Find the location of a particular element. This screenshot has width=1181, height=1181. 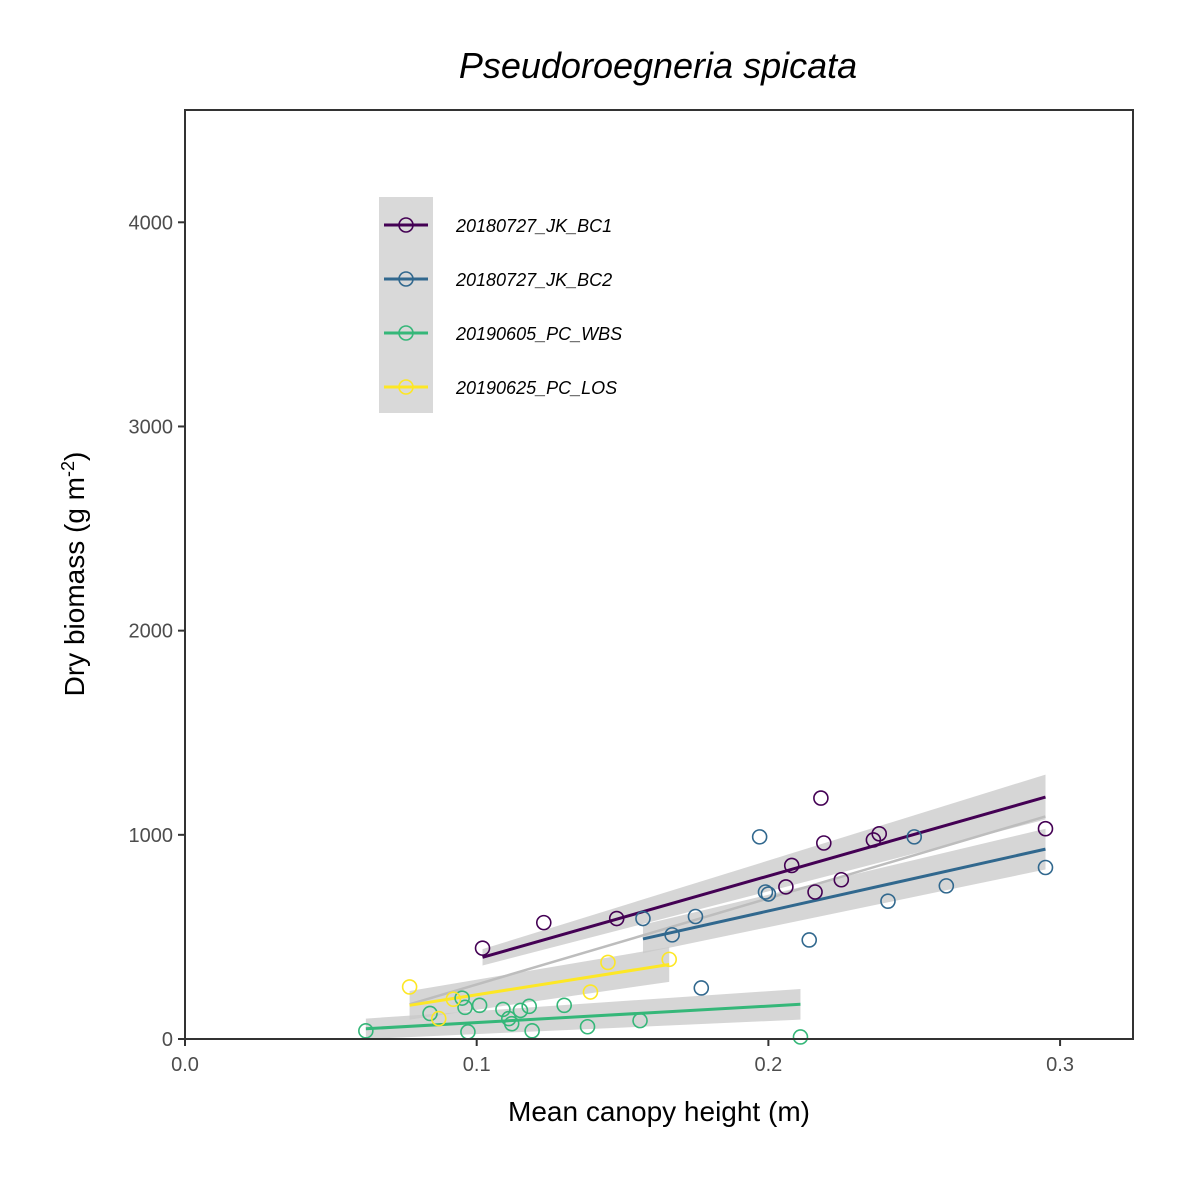

x-axis-title: Mean canopy height (m) is located at coordinates (659, 1111).